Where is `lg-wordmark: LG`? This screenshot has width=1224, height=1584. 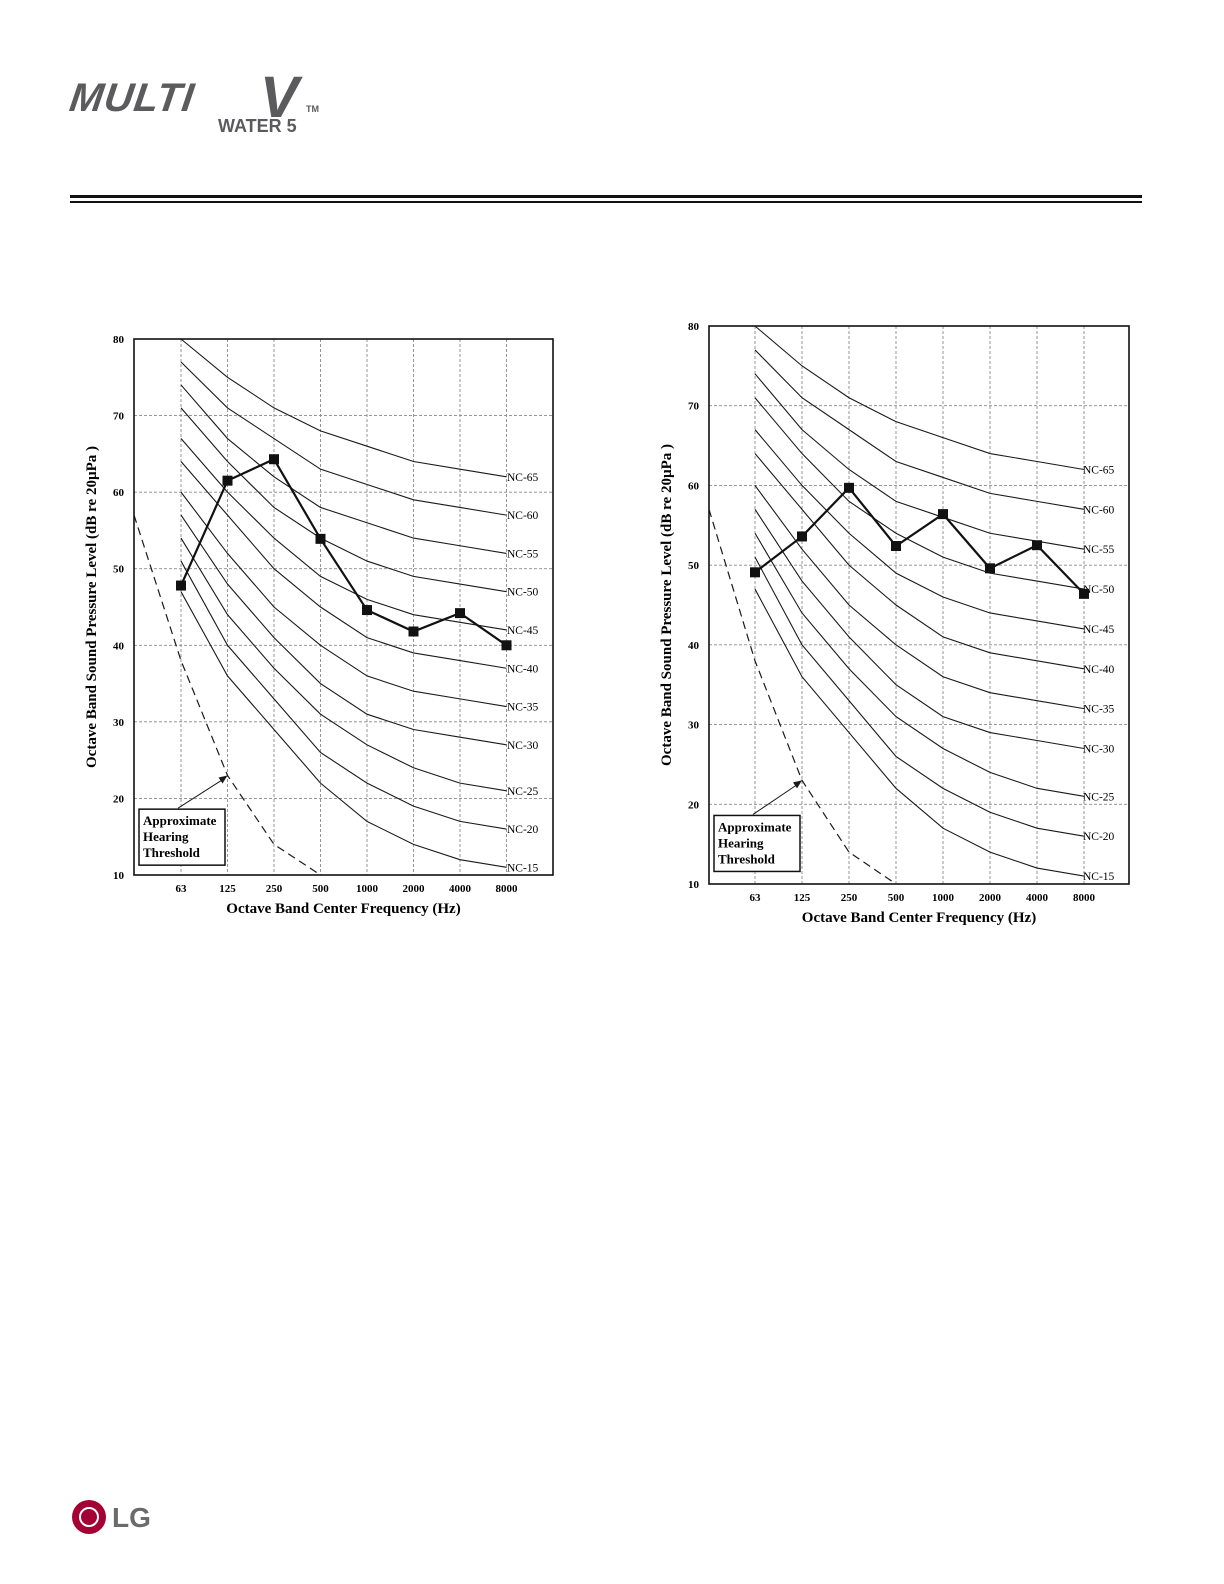 lg-wordmark: LG is located at coordinates (131, 1517).